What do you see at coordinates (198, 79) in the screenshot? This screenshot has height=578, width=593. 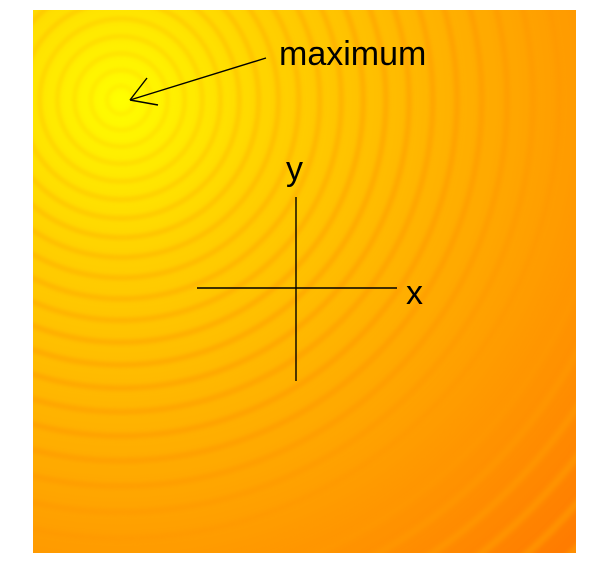 I see `arrow-shaft` at bounding box center [198, 79].